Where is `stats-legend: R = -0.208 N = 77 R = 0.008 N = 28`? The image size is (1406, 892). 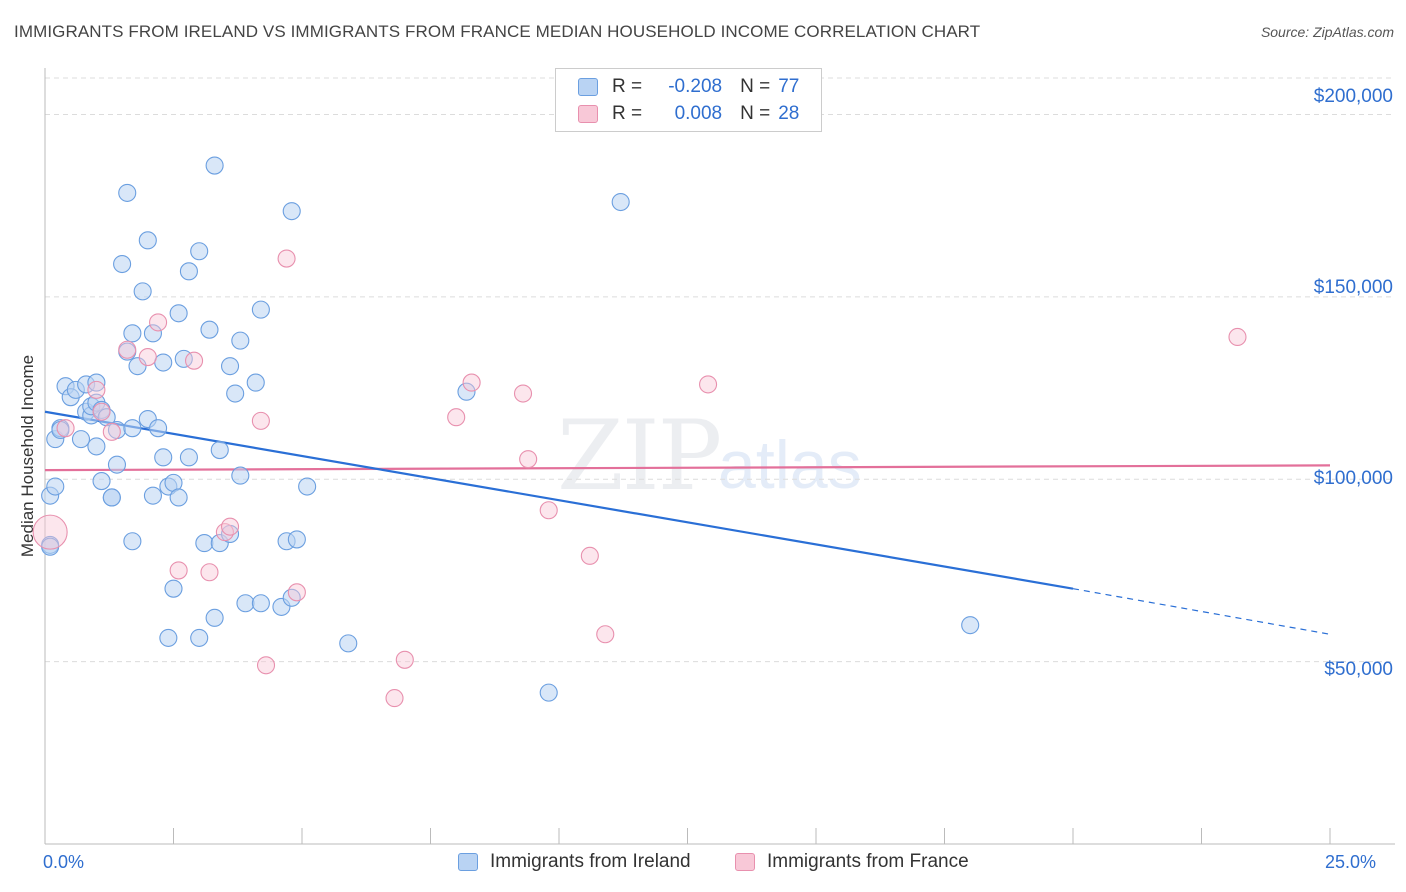
stats-legend: R = -0.208 N = 77 R = 0.008 N = 28 is located at coordinates (688, 100).